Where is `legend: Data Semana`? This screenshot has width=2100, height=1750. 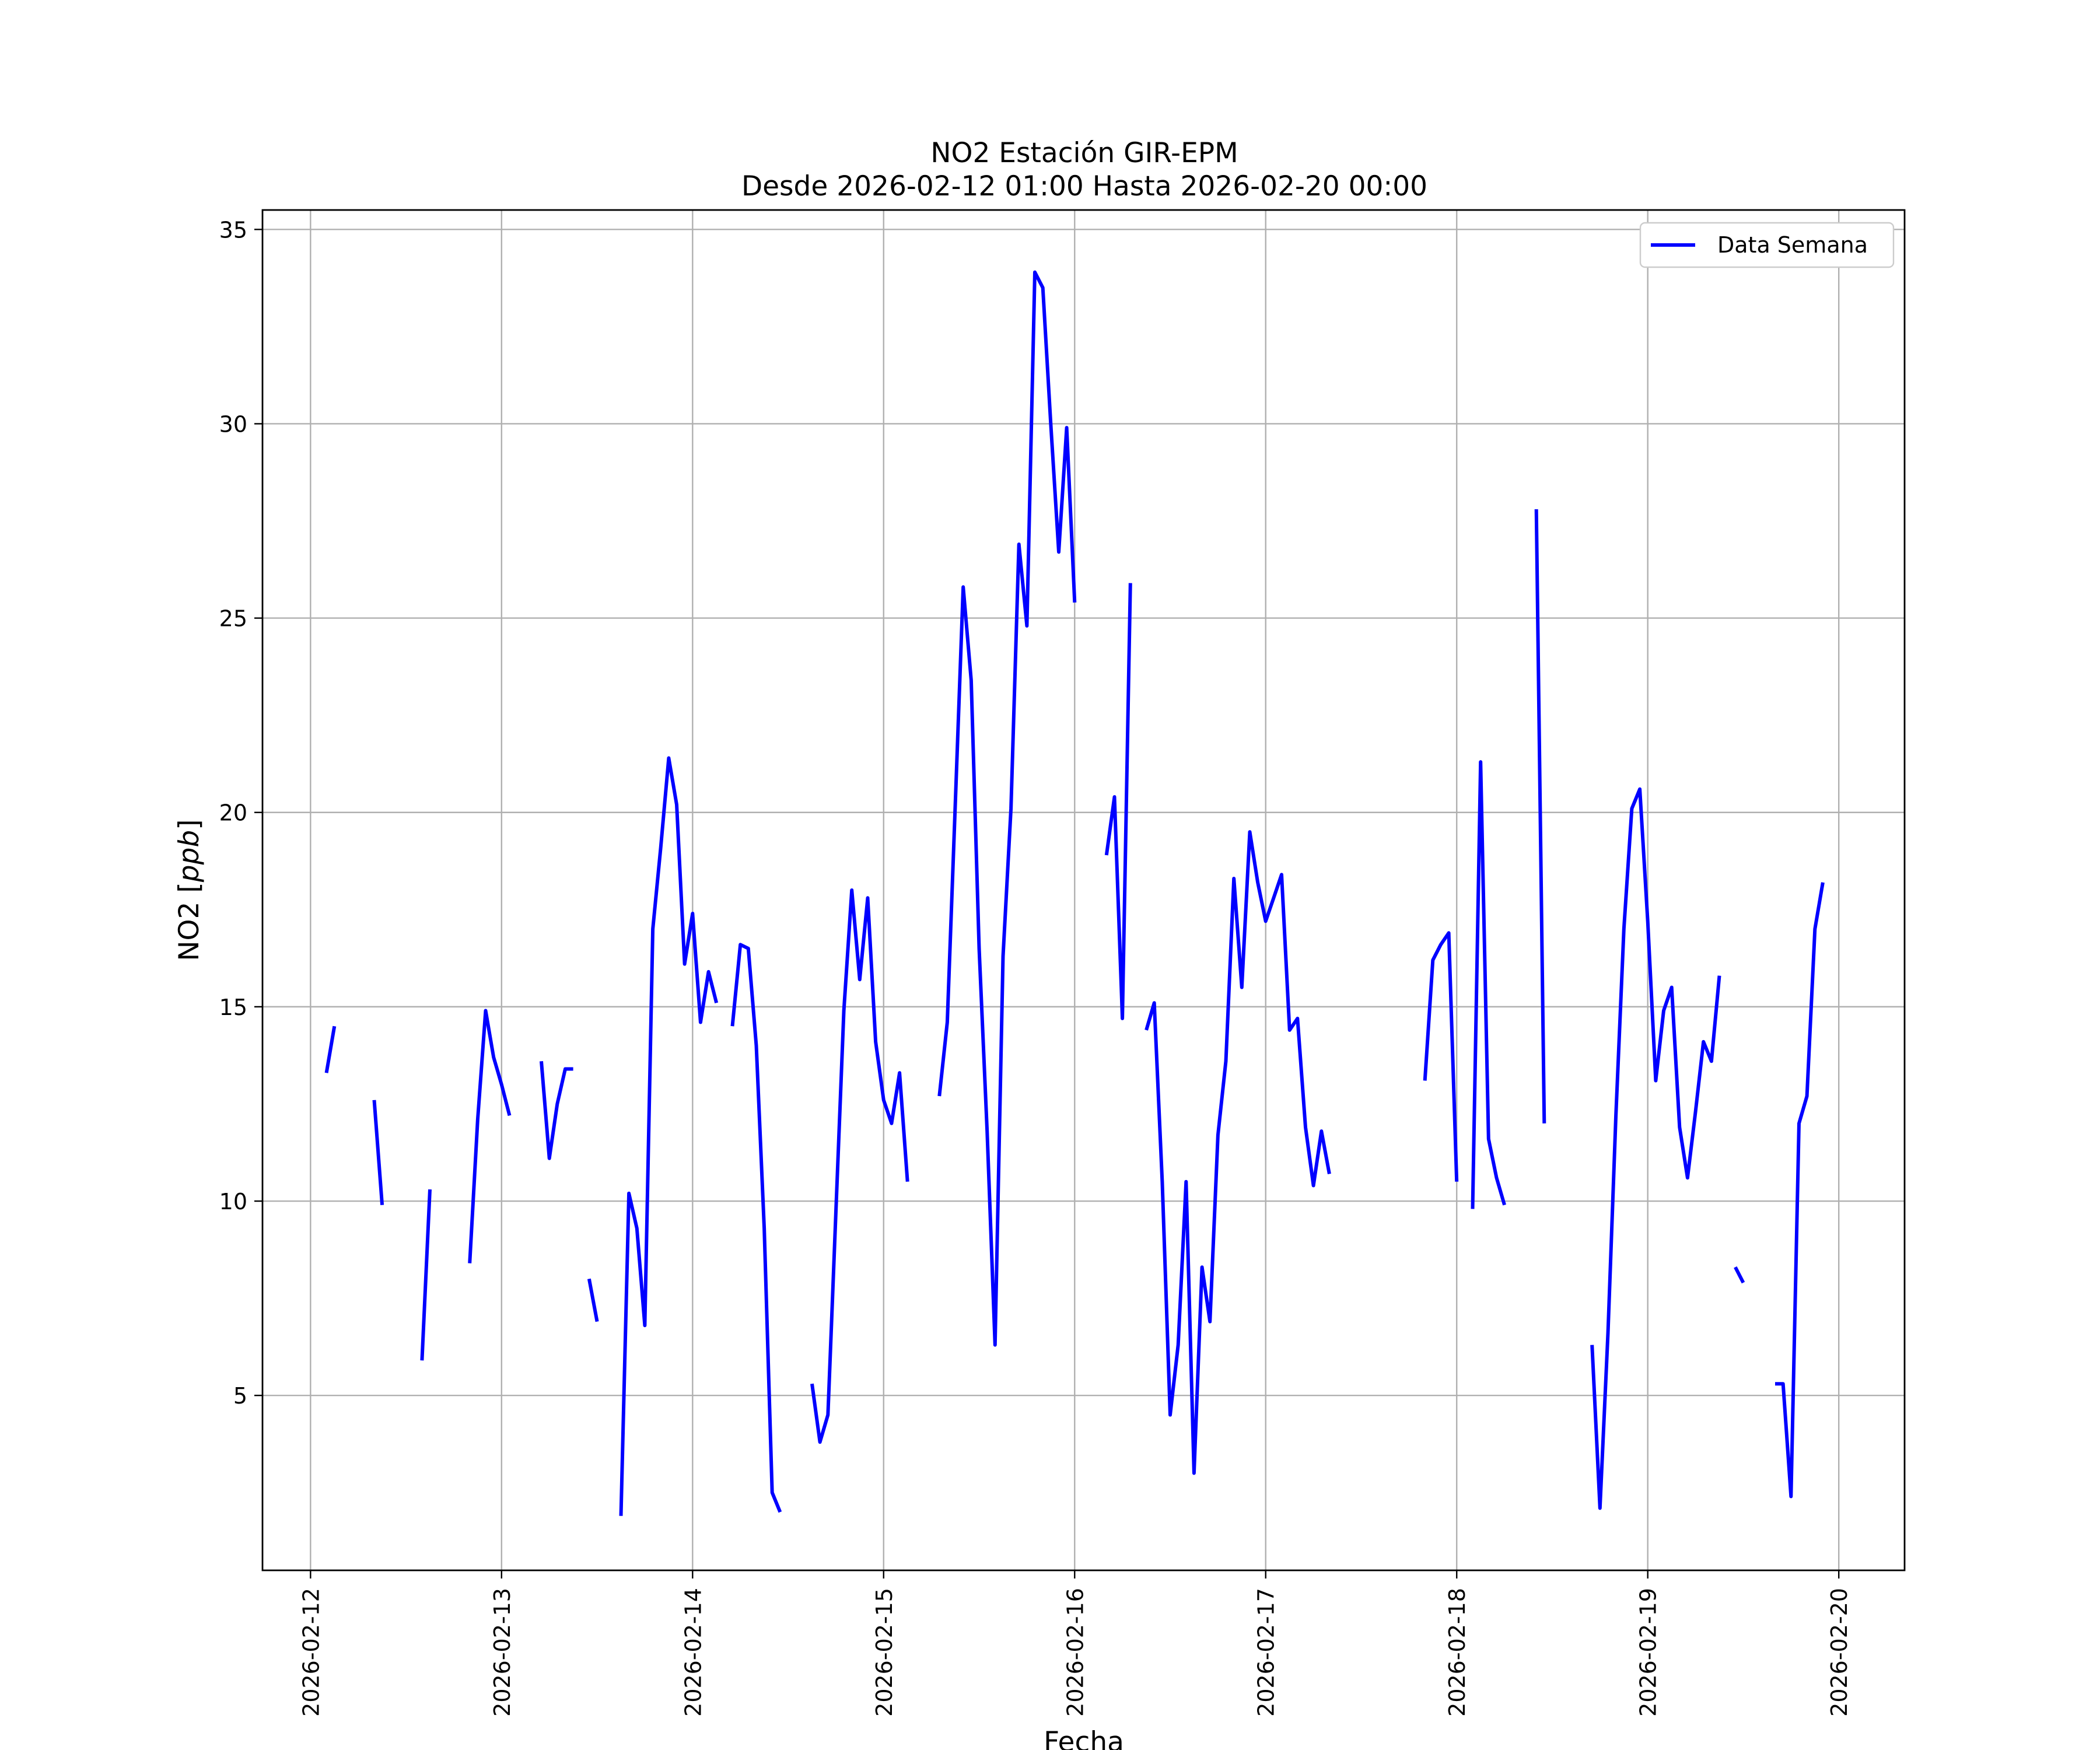
legend: Data Semana is located at coordinates (1767, 245).